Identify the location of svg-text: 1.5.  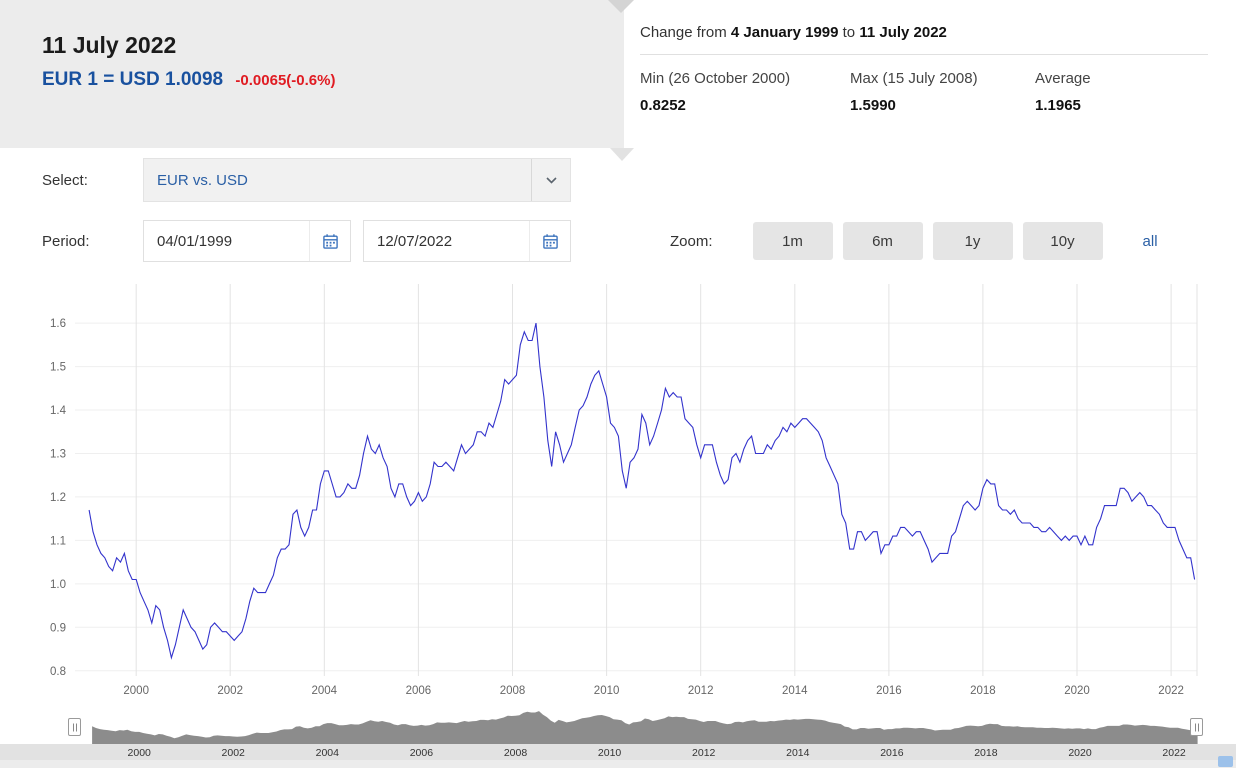
(58, 368).